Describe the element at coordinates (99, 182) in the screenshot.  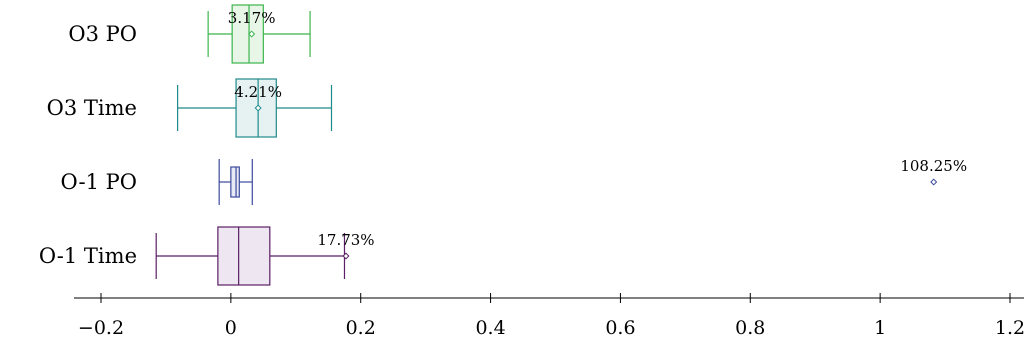
I see `category-label: O-1 PO` at that location.